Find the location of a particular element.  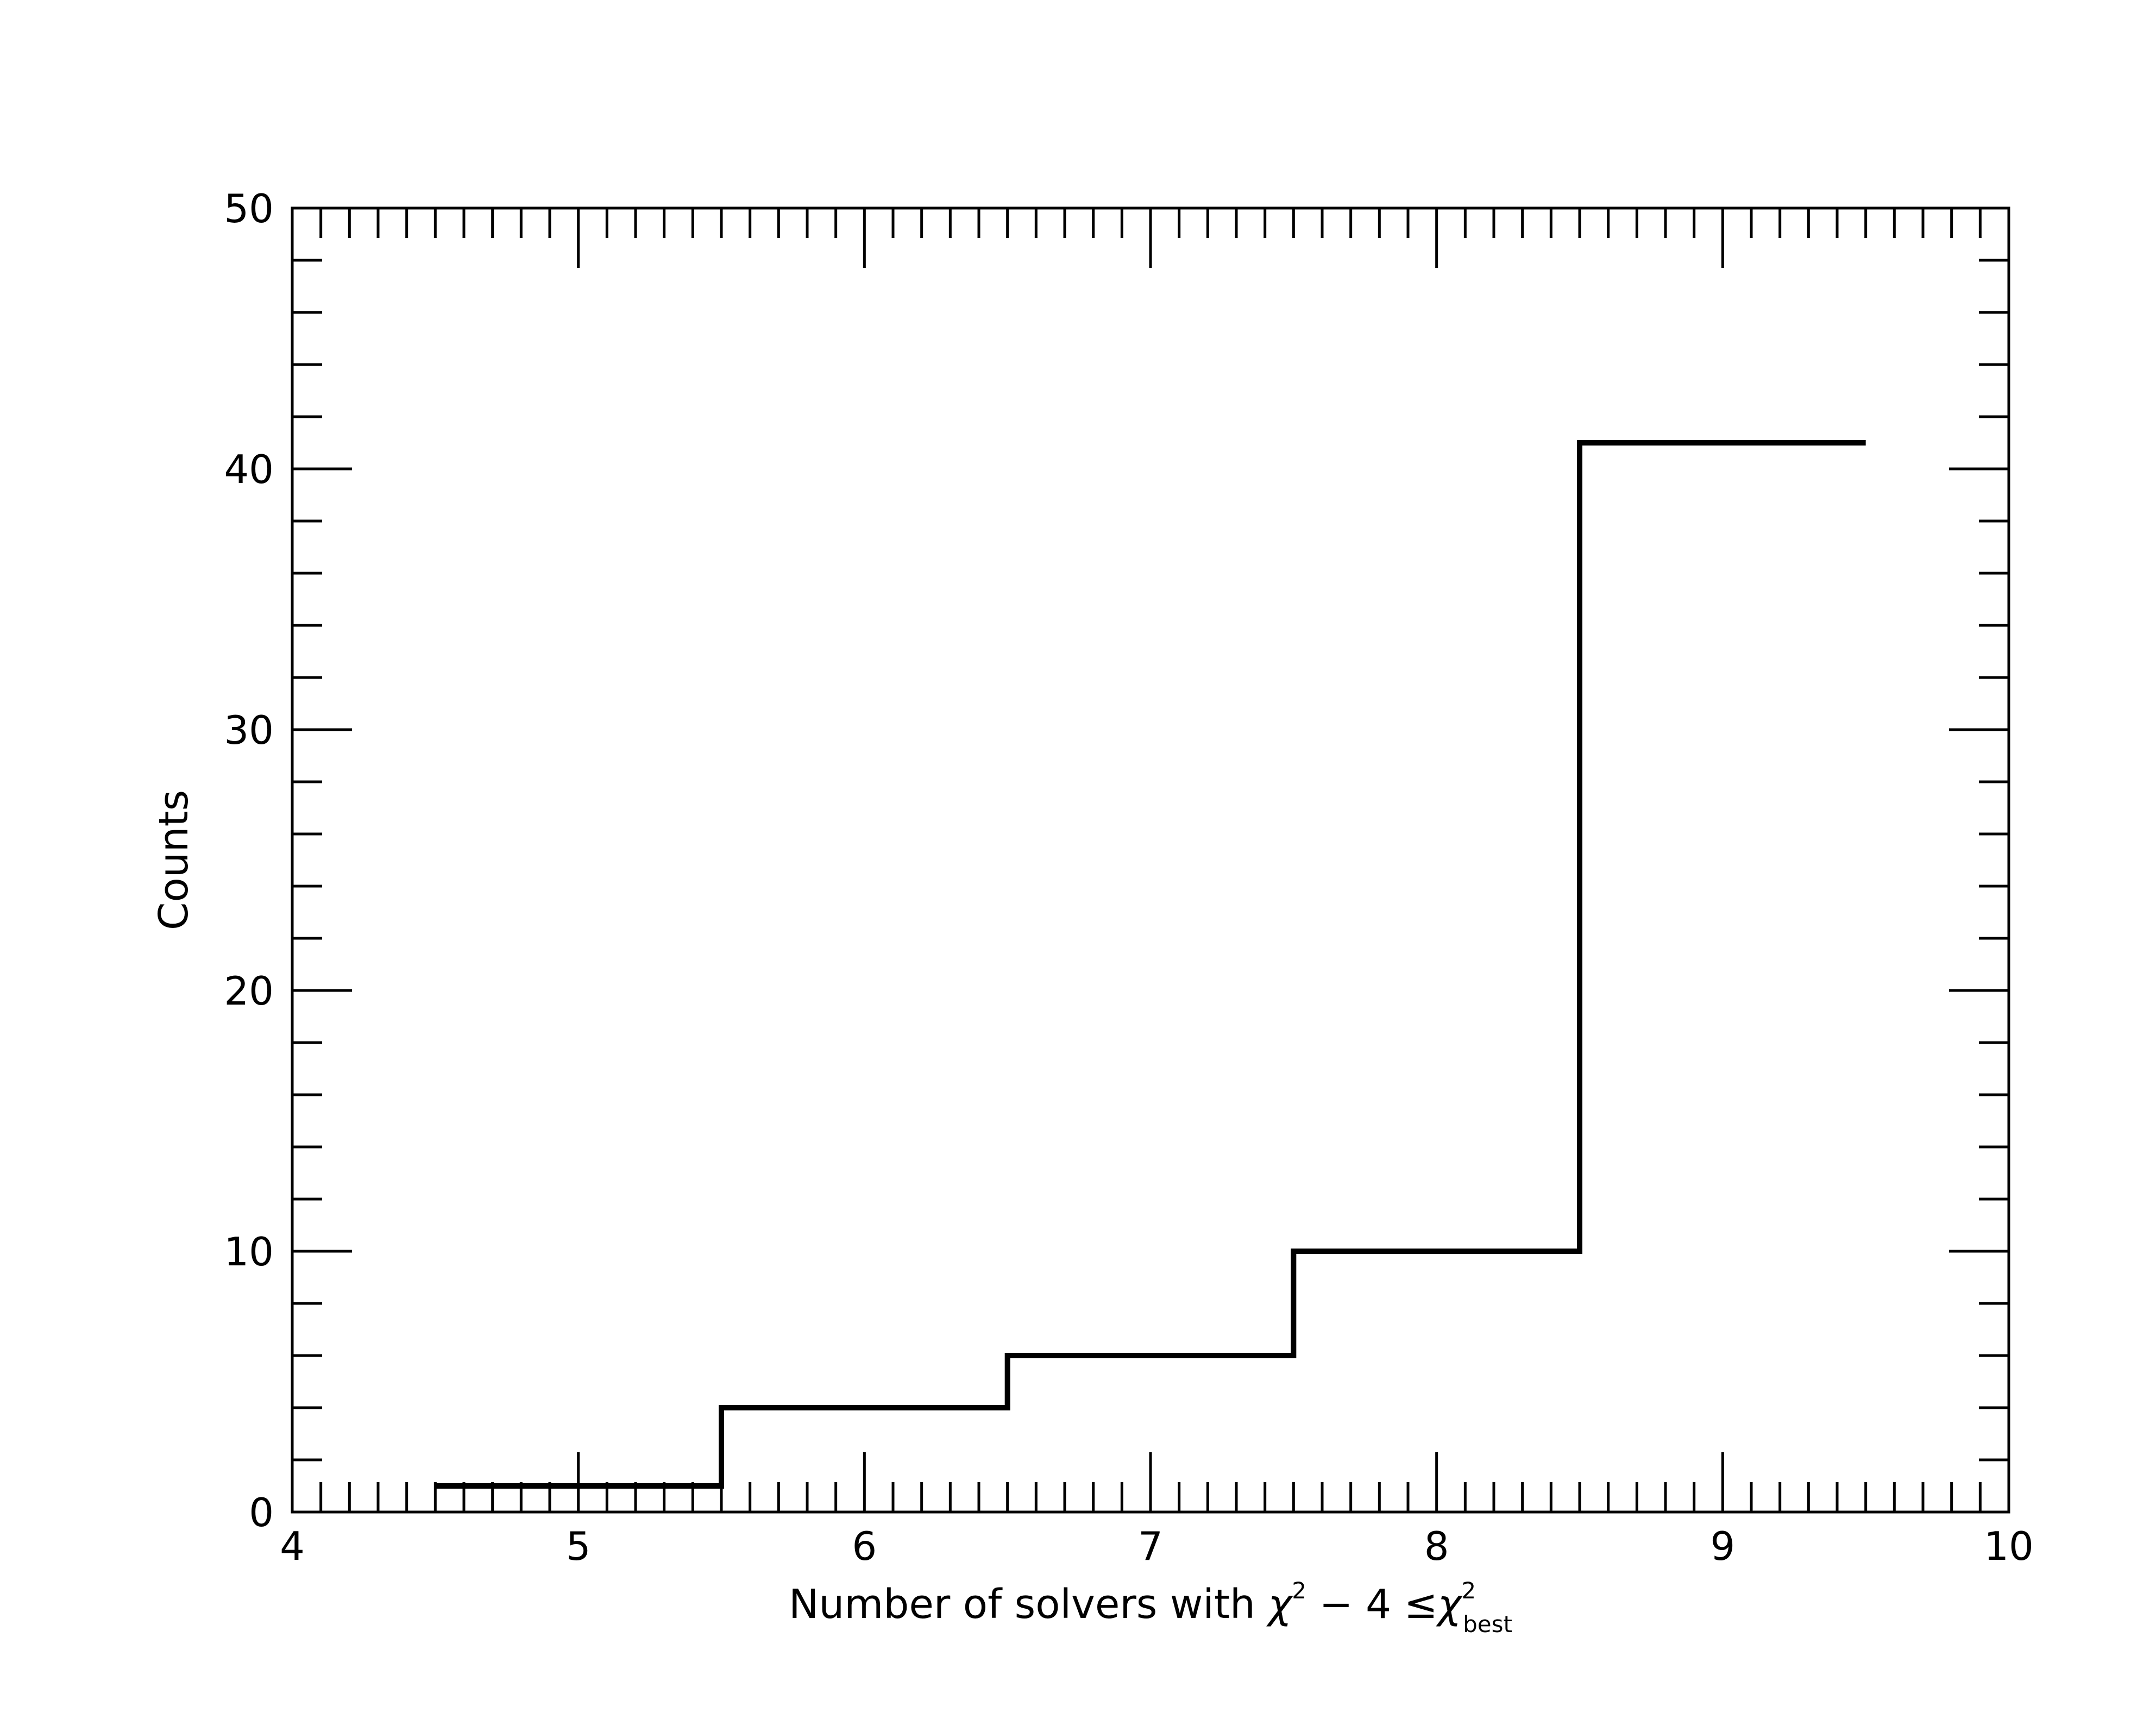

y-tick-label: 40 is located at coordinates (249, 470).